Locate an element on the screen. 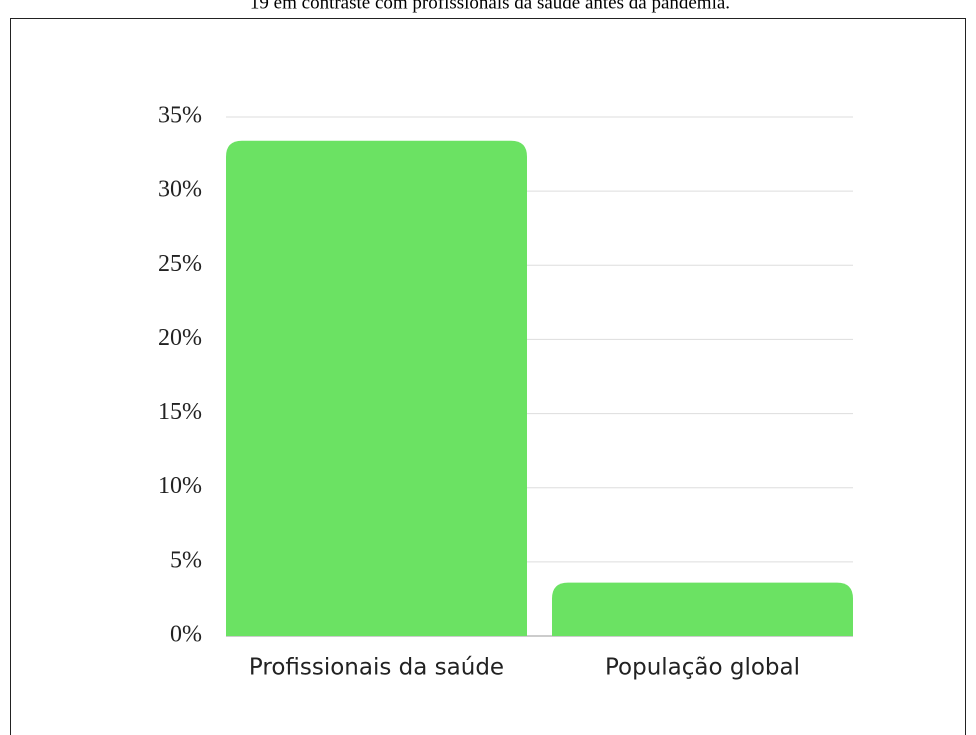  y-tick-label: 15% is located at coordinates (180, 412).